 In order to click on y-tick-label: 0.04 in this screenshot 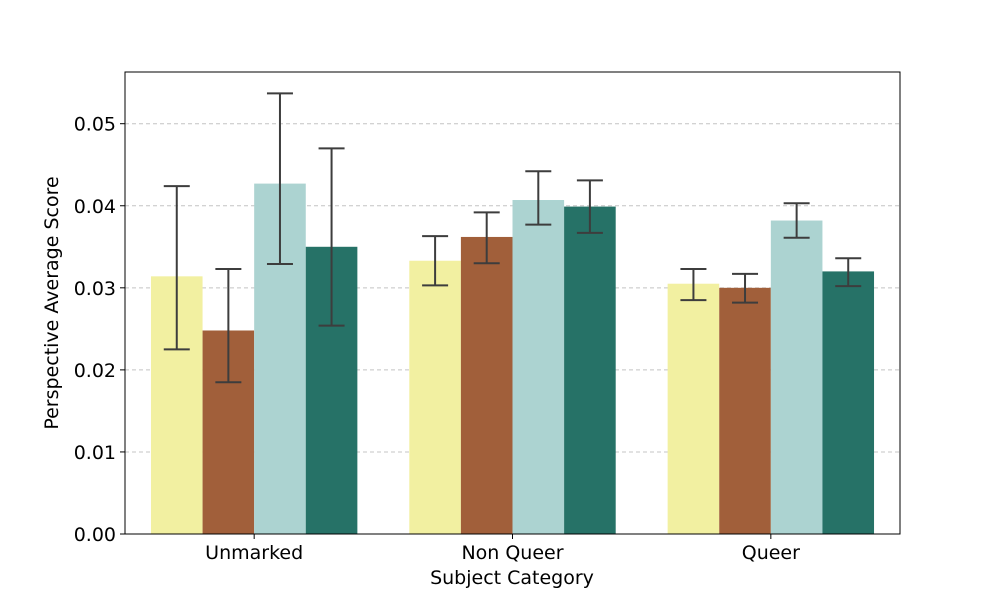, I will do `click(95, 207)`.